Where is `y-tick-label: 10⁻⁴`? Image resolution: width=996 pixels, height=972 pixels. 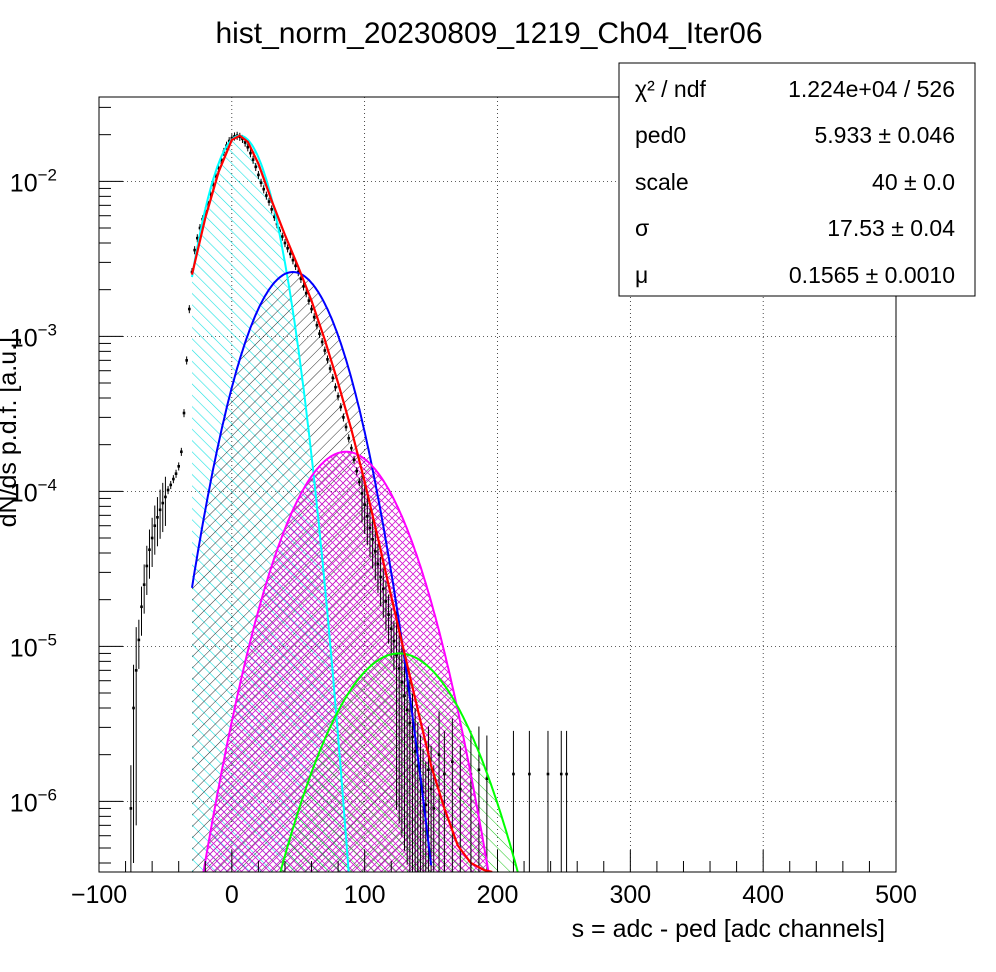
y-tick-label: 10⁻⁴ is located at coordinates (33, 491).